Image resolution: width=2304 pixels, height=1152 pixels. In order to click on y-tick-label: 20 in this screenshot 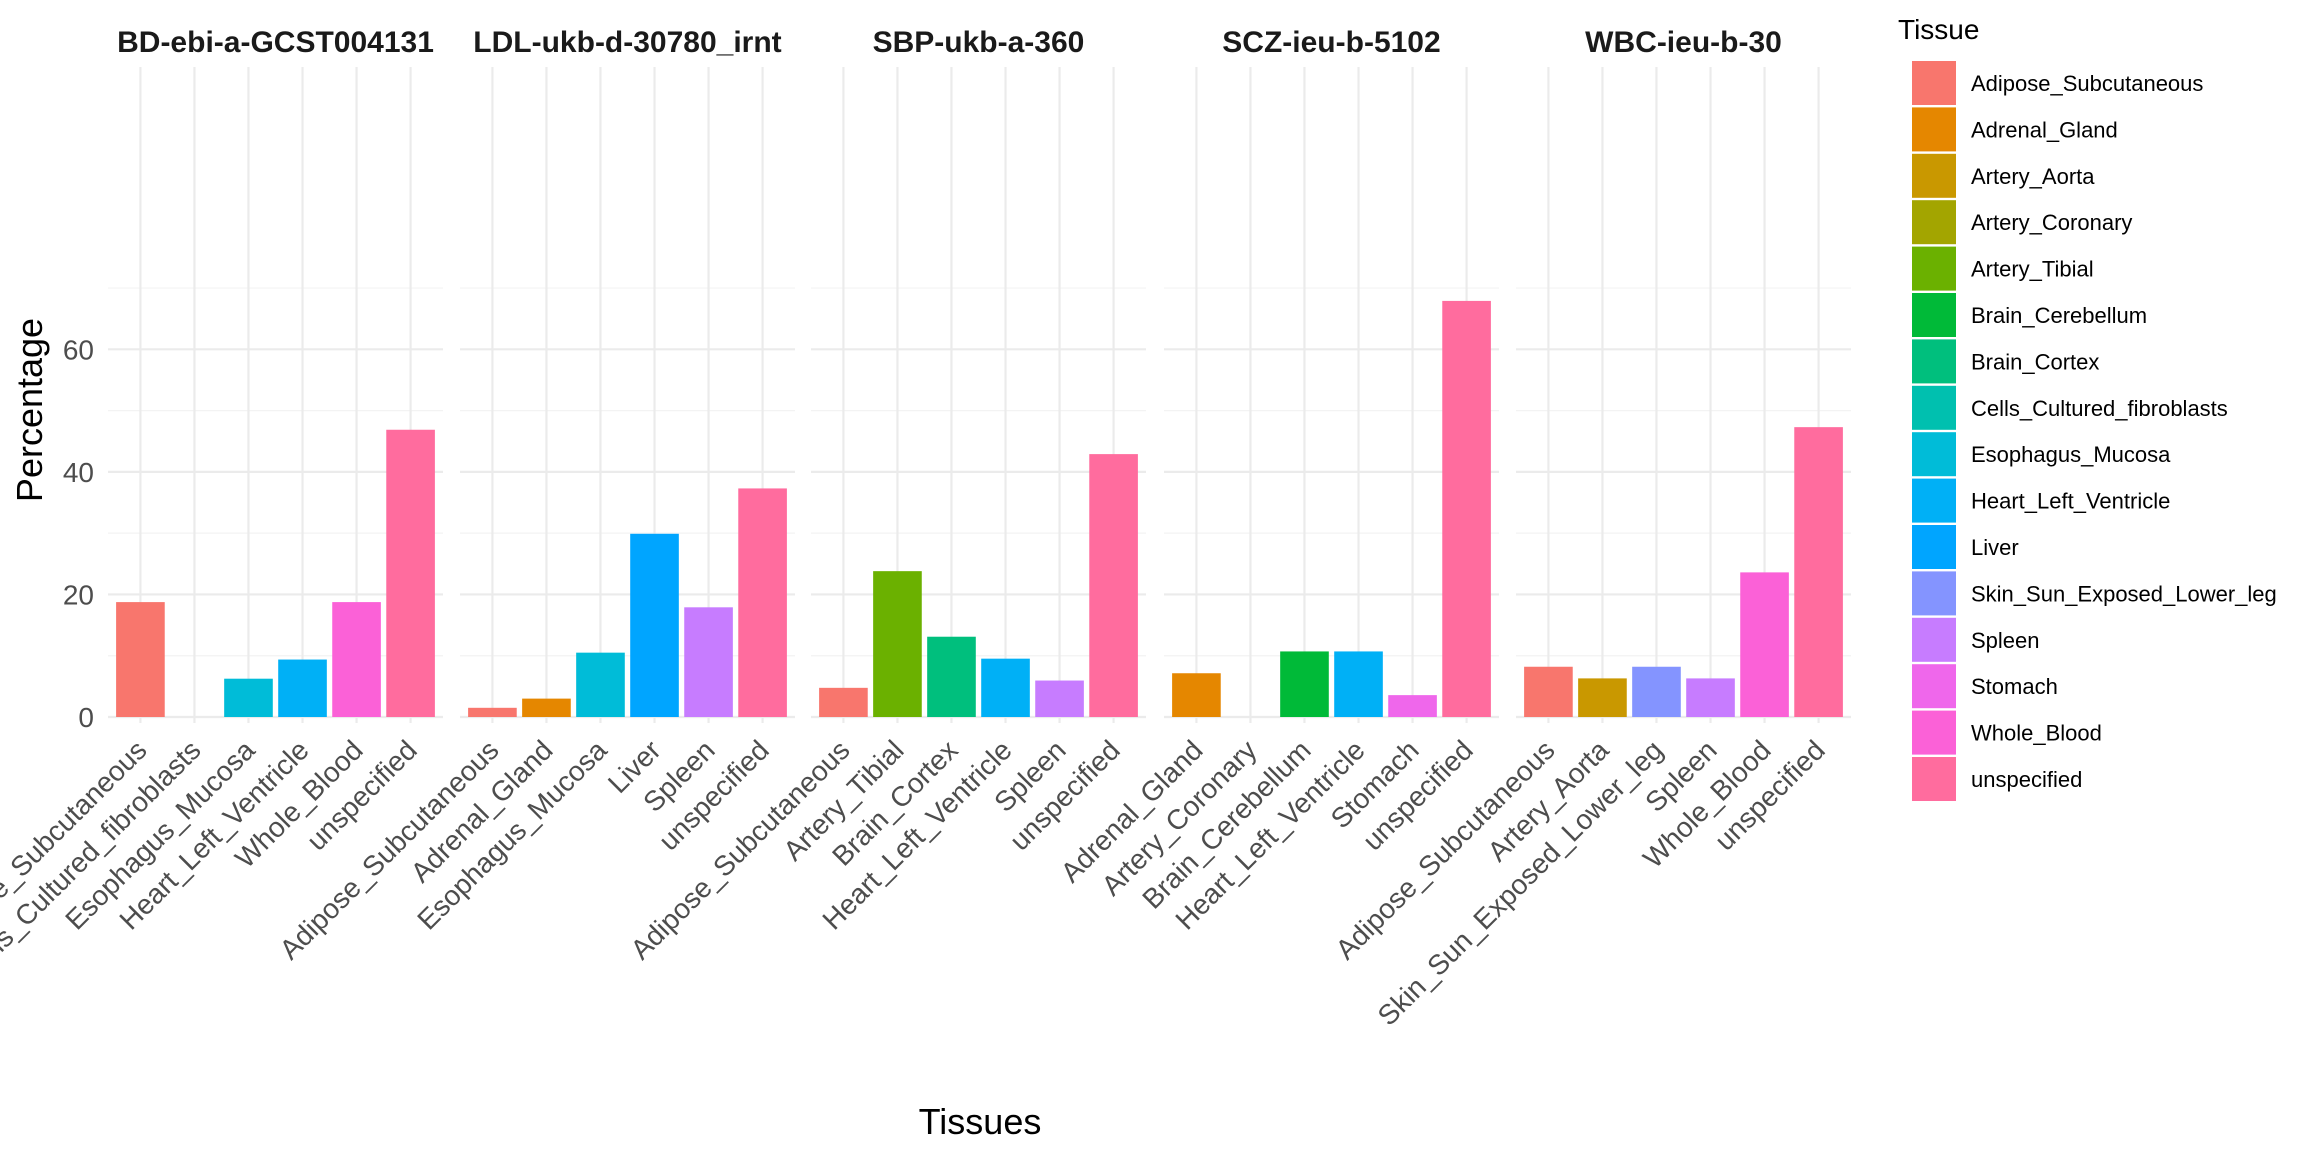, I will do `click(78, 594)`.